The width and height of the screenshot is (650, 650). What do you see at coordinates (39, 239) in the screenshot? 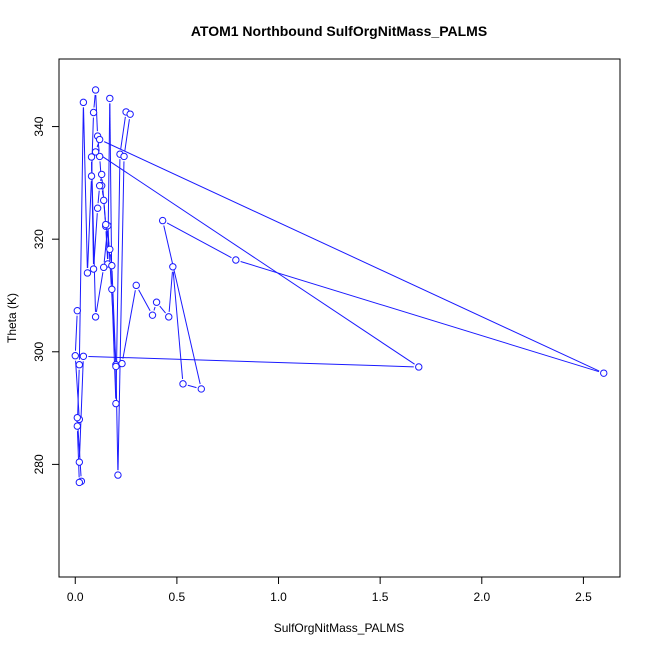
I see `y-tick-label: 320` at bounding box center [39, 239].